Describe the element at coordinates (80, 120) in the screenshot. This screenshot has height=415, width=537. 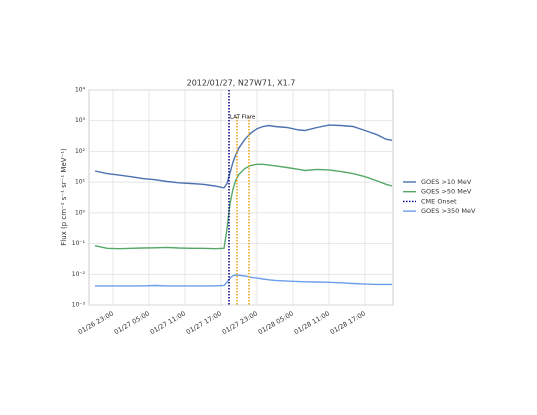
I see `y-tick-label: 10³` at that location.